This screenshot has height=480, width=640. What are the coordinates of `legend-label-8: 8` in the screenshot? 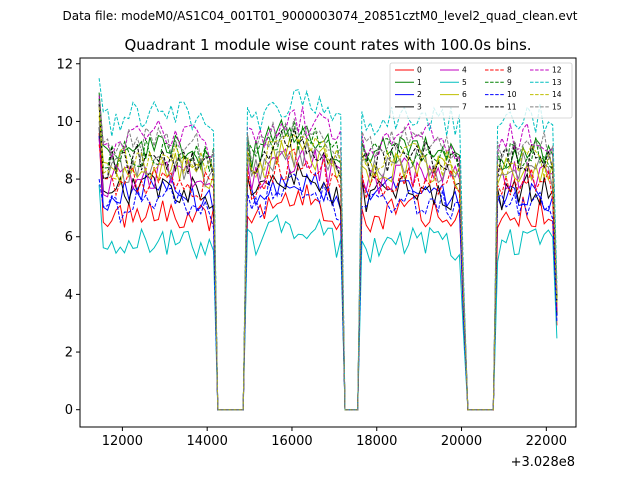 It's located at (509, 70).